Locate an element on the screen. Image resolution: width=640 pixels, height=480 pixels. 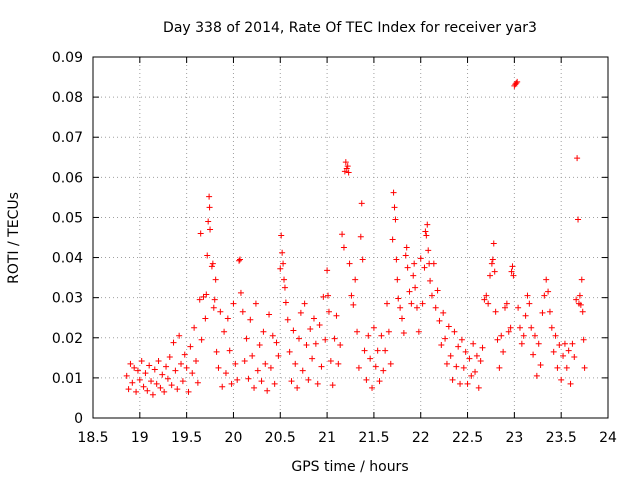
x-tick-label: 19.5 is located at coordinates (186, 438).